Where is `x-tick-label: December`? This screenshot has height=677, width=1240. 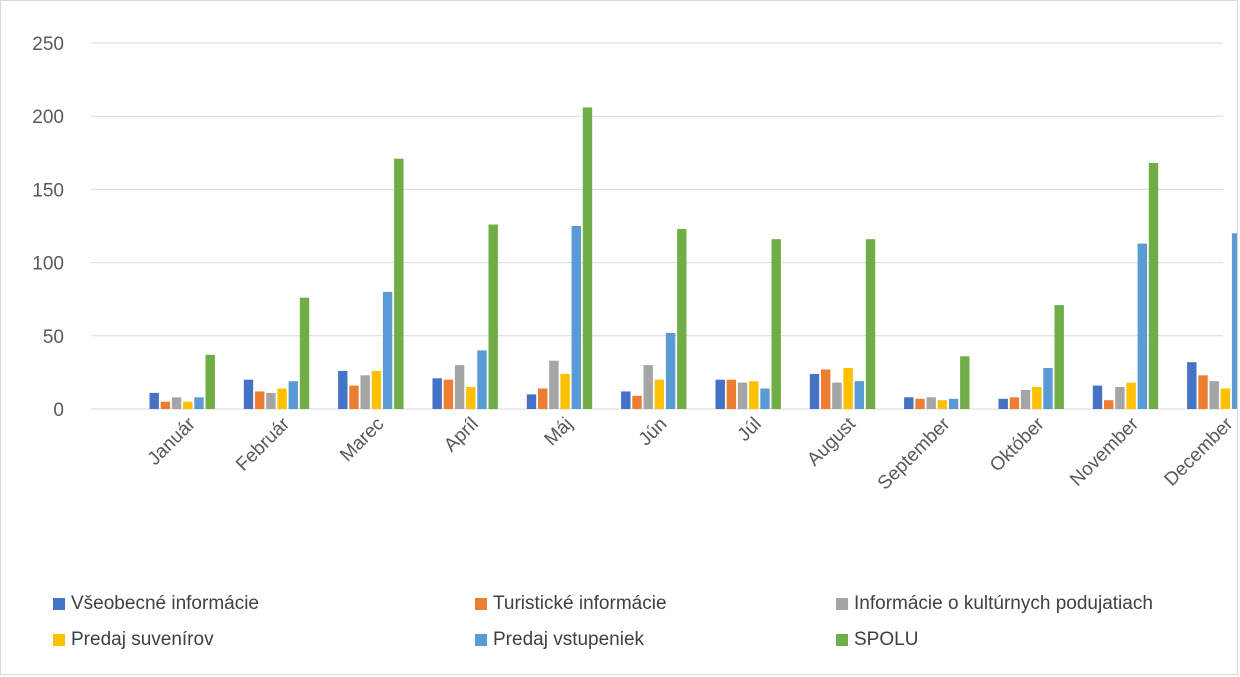
x-tick-label: December is located at coordinates (1199, 451).